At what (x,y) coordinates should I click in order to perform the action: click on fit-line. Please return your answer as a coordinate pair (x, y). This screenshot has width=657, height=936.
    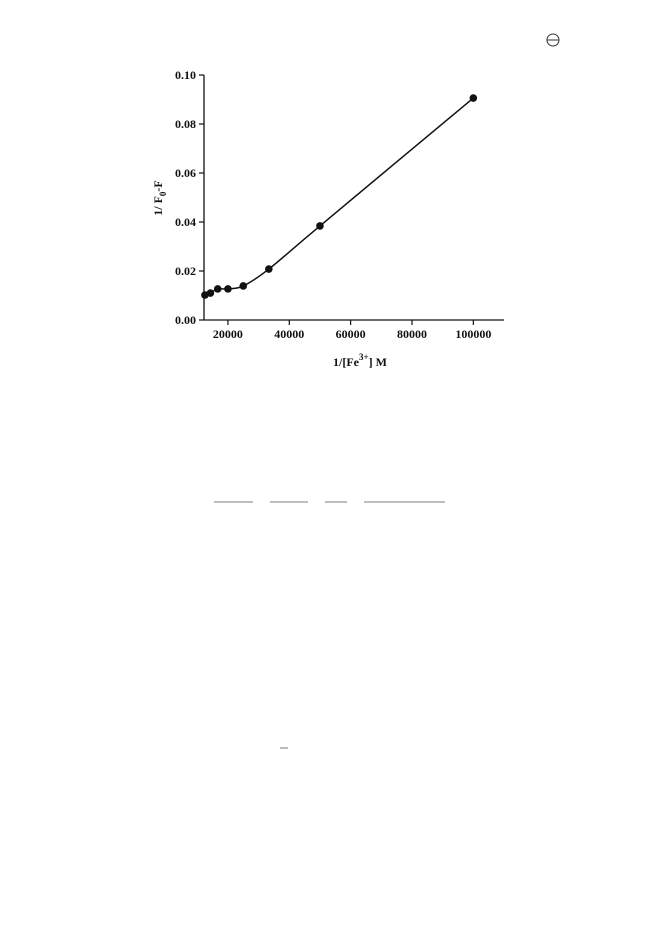
    Looking at the image, I should click on (339, 196).